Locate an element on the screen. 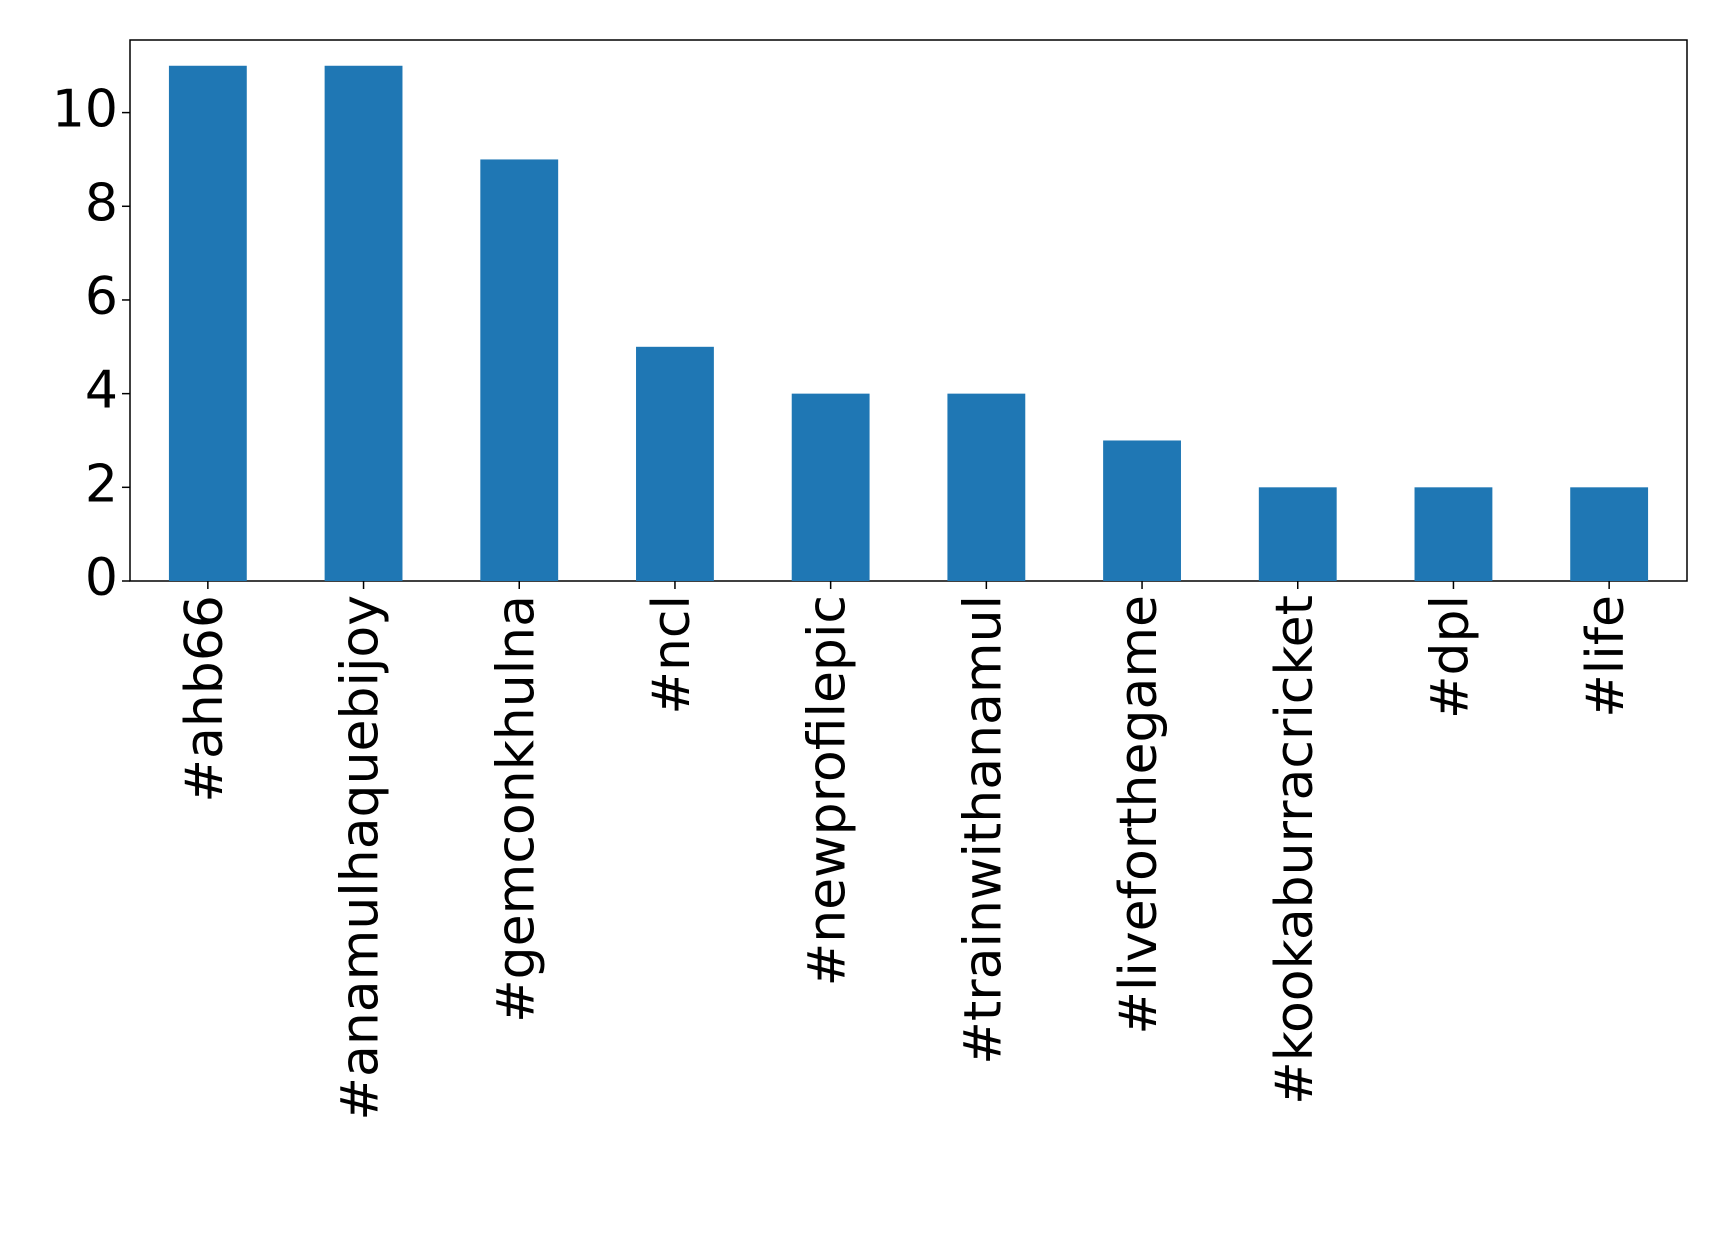 This screenshot has width=1719, height=1259. x-tick-label: #liveforthegame is located at coordinates (1139, 815).